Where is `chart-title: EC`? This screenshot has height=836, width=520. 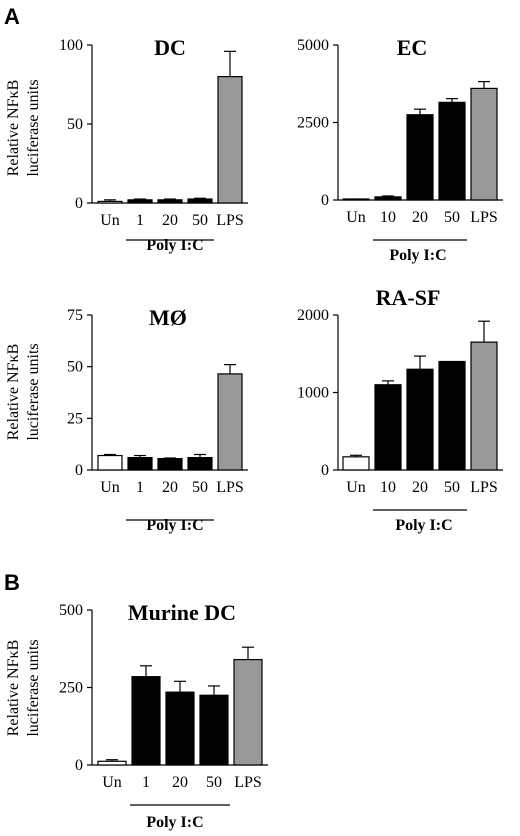 chart-title: EC is located at coordinates (412, 47).